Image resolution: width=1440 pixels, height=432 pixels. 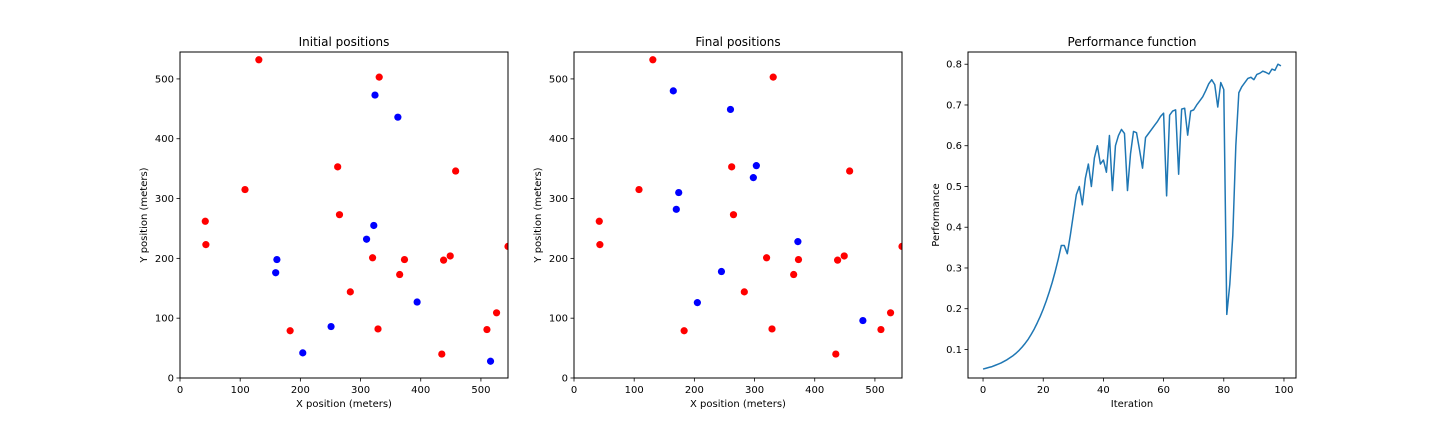 What do you see at coordinates (1043, 390) in the screenshot?
I see `performance-xtick-label-1: 20` at bounding box center [1043, 390].